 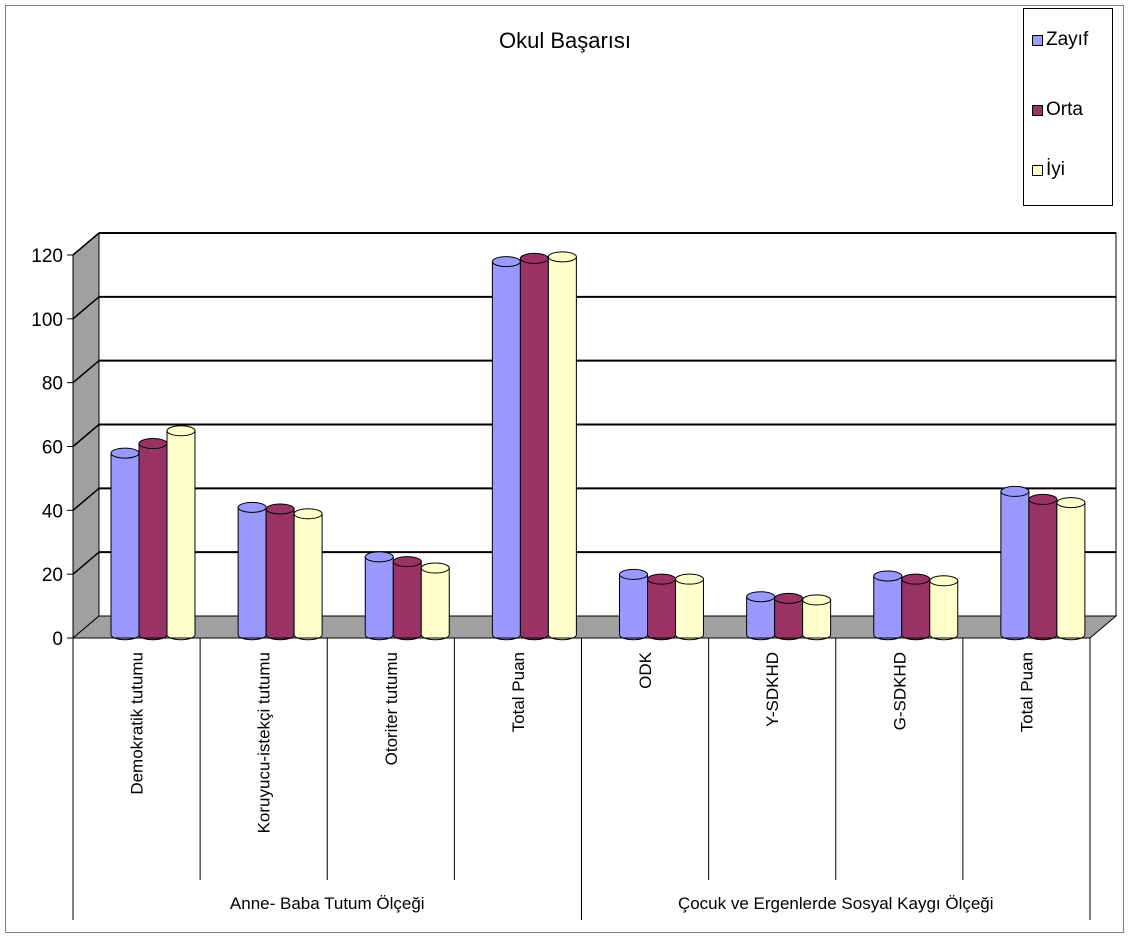 What do you see at coordinates (645, 670) in the screenshot?
I see `category-label: ODK` at bounding box center [645, 670].